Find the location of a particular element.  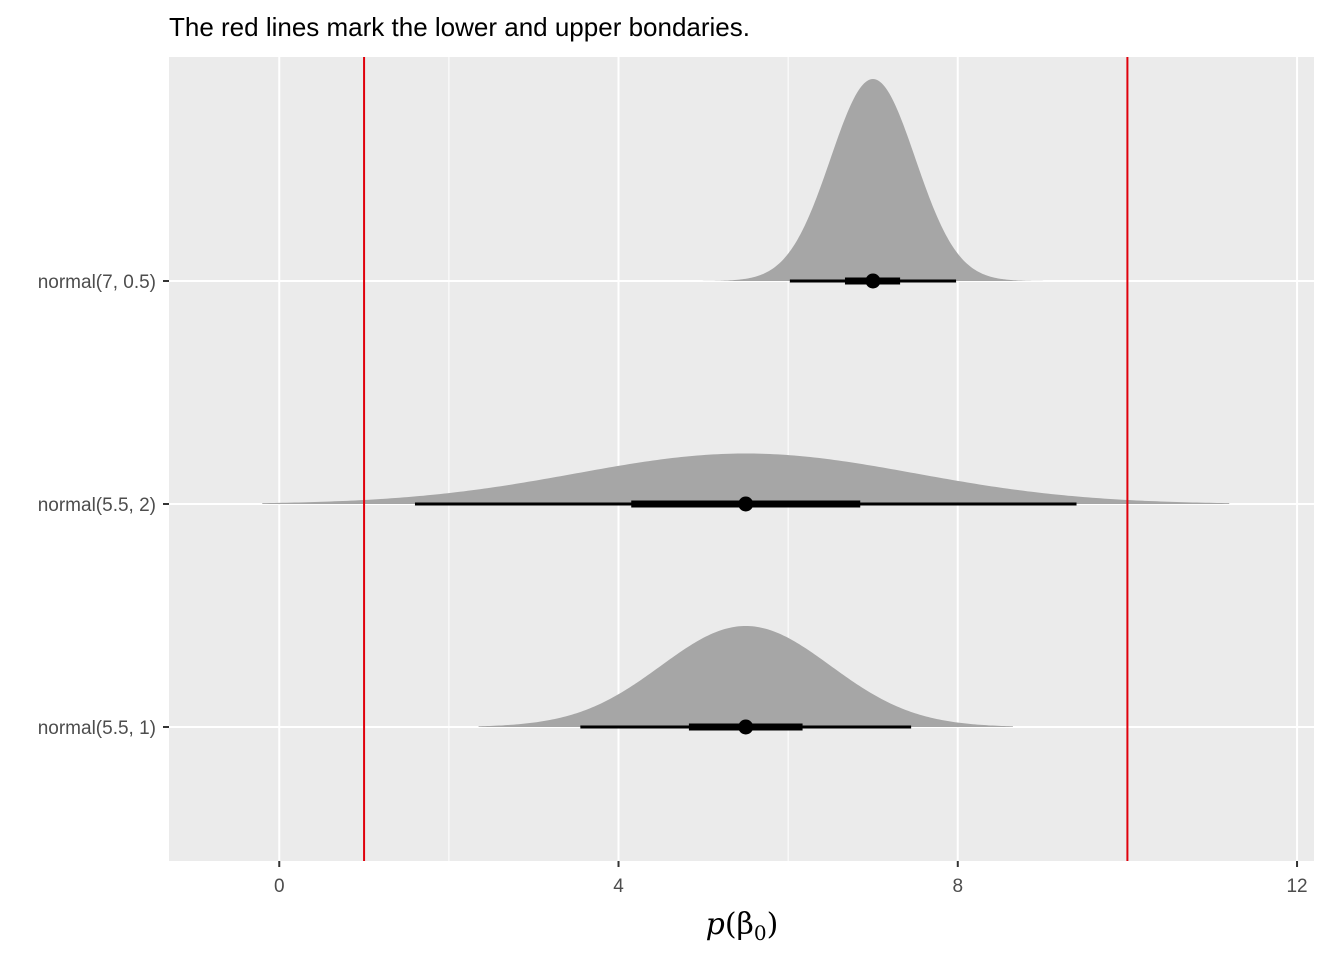

x-axis-title: p(β0) is located at coordinates (742, 926).